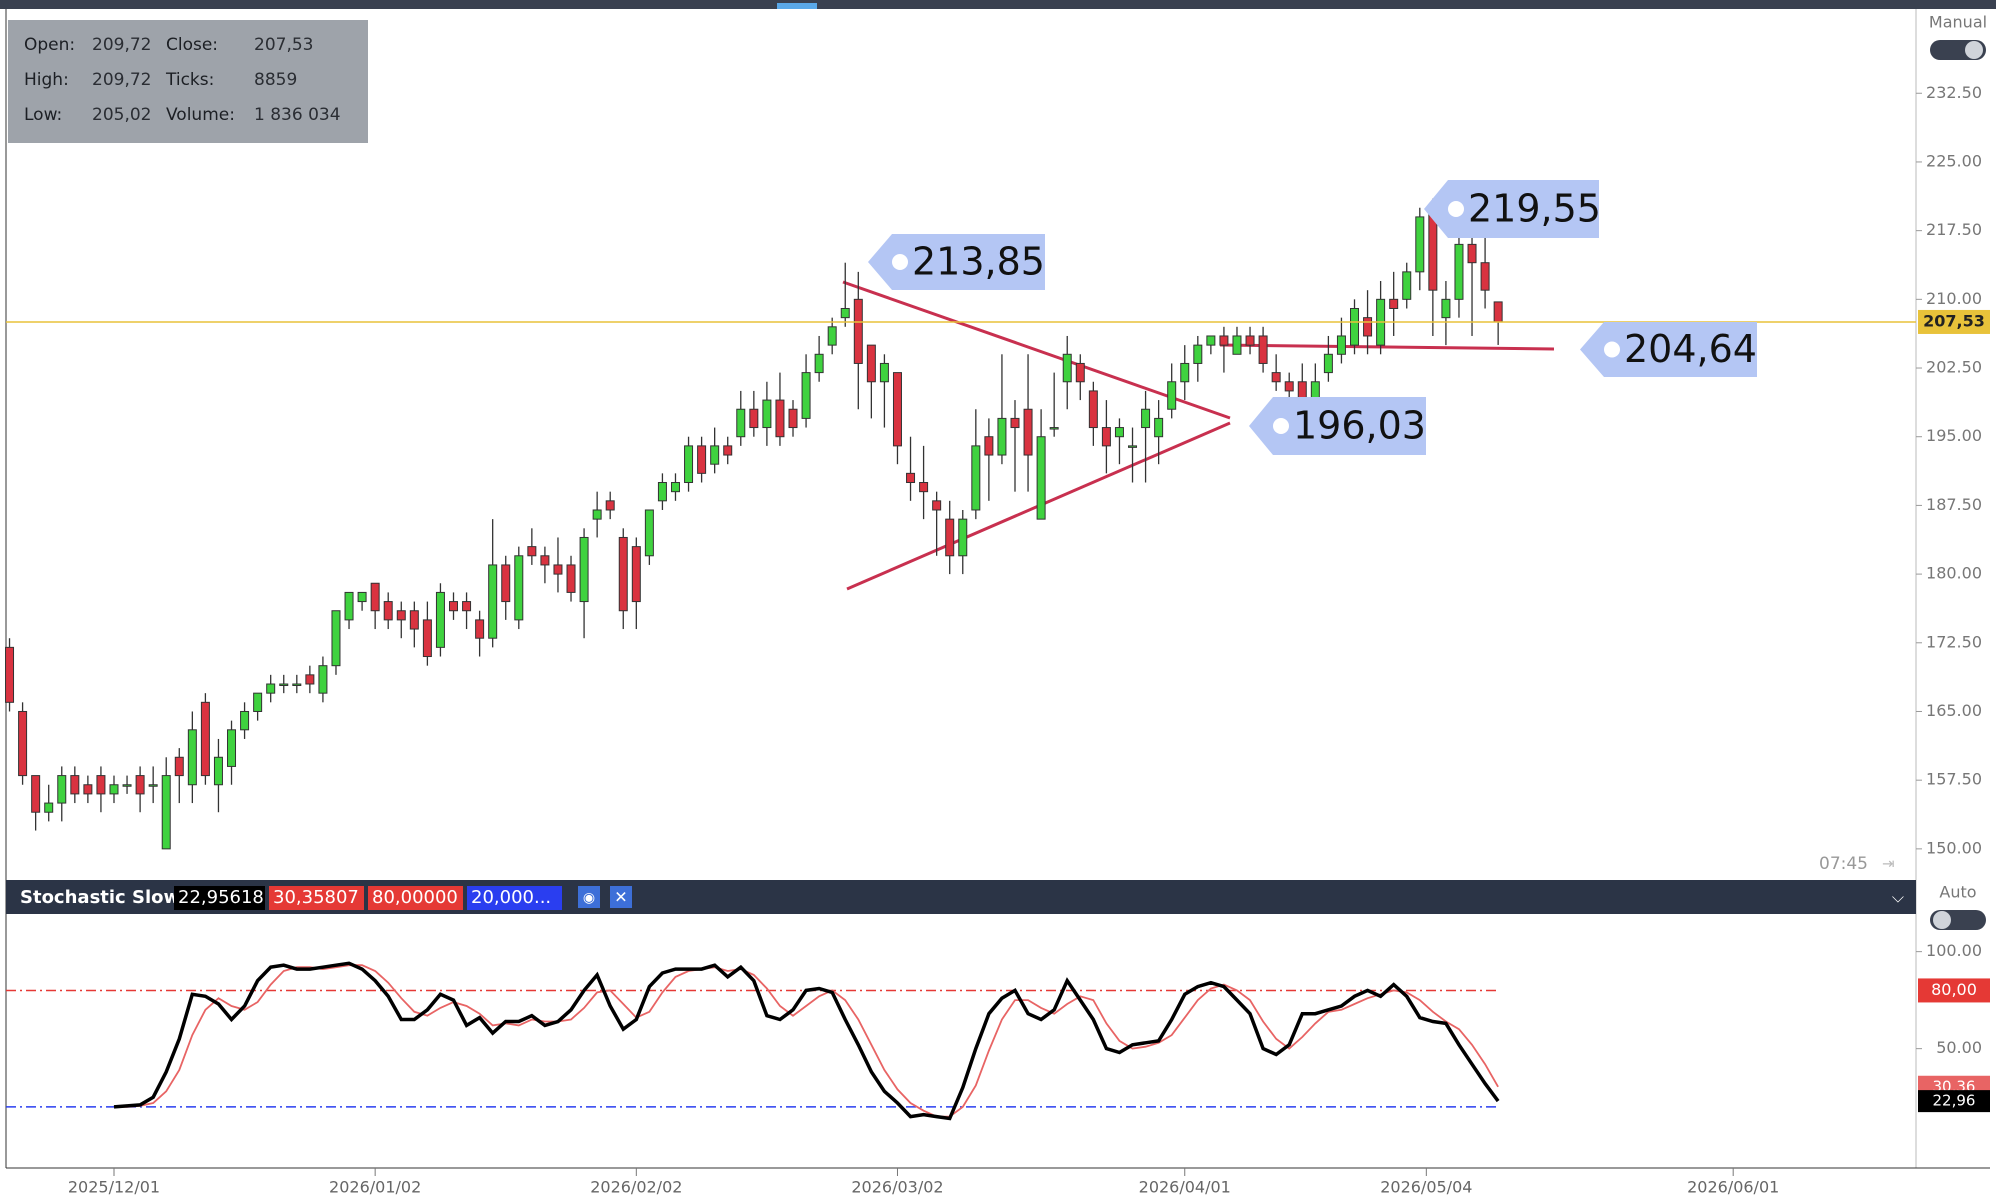  What do you see at coordinates (1954, 779) in the screenshot?
I see `y-tick-label: 157.50` at bounding box center [1954, 779].